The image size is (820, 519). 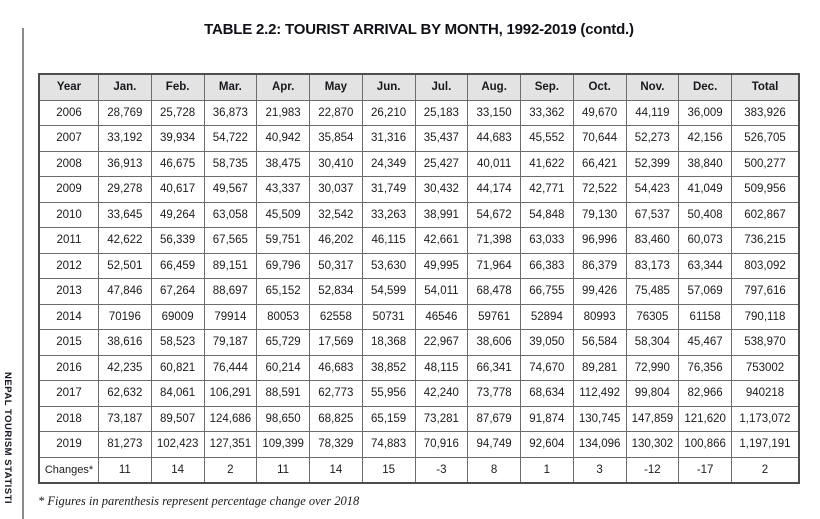 I want to click on value-cell: 42,661, so click(x=441, y=240).